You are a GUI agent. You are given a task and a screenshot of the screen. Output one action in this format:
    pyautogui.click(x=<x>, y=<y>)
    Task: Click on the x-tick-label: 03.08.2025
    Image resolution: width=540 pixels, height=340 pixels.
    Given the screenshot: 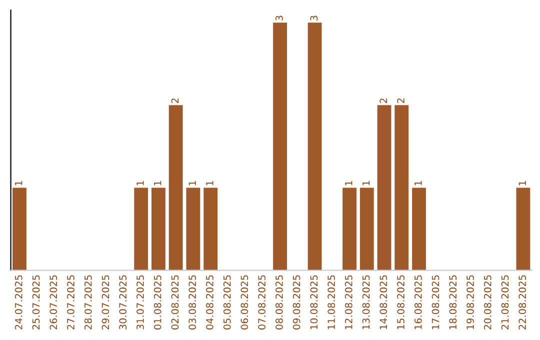 What is the action you would take?
    pyautogui.click(x=192, y=302)
    